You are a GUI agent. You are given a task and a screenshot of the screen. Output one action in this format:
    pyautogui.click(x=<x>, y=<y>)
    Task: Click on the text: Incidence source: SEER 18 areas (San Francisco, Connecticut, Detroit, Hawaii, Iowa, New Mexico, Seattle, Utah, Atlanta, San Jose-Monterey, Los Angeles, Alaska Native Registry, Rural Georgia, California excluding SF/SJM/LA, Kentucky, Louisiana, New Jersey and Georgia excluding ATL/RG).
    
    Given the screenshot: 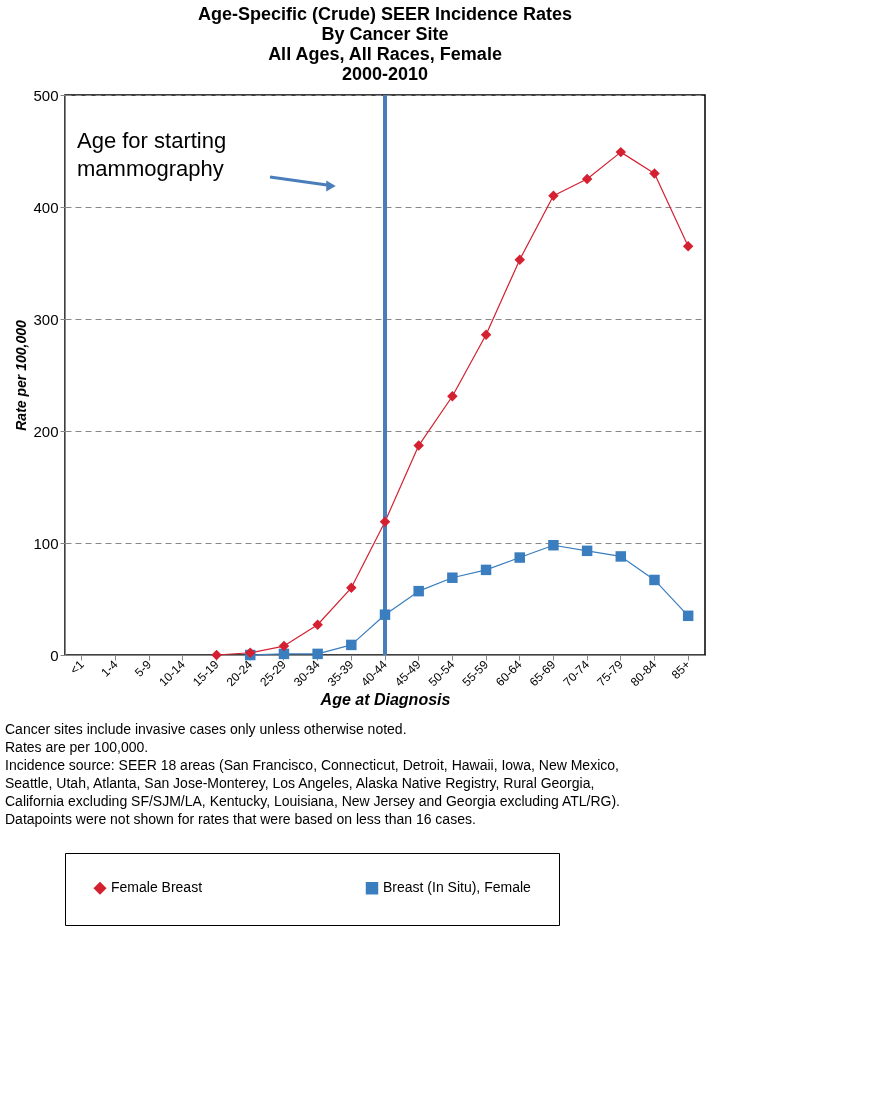 What is the action you would take?
    pyautogui.click(x=312, y=783)
    